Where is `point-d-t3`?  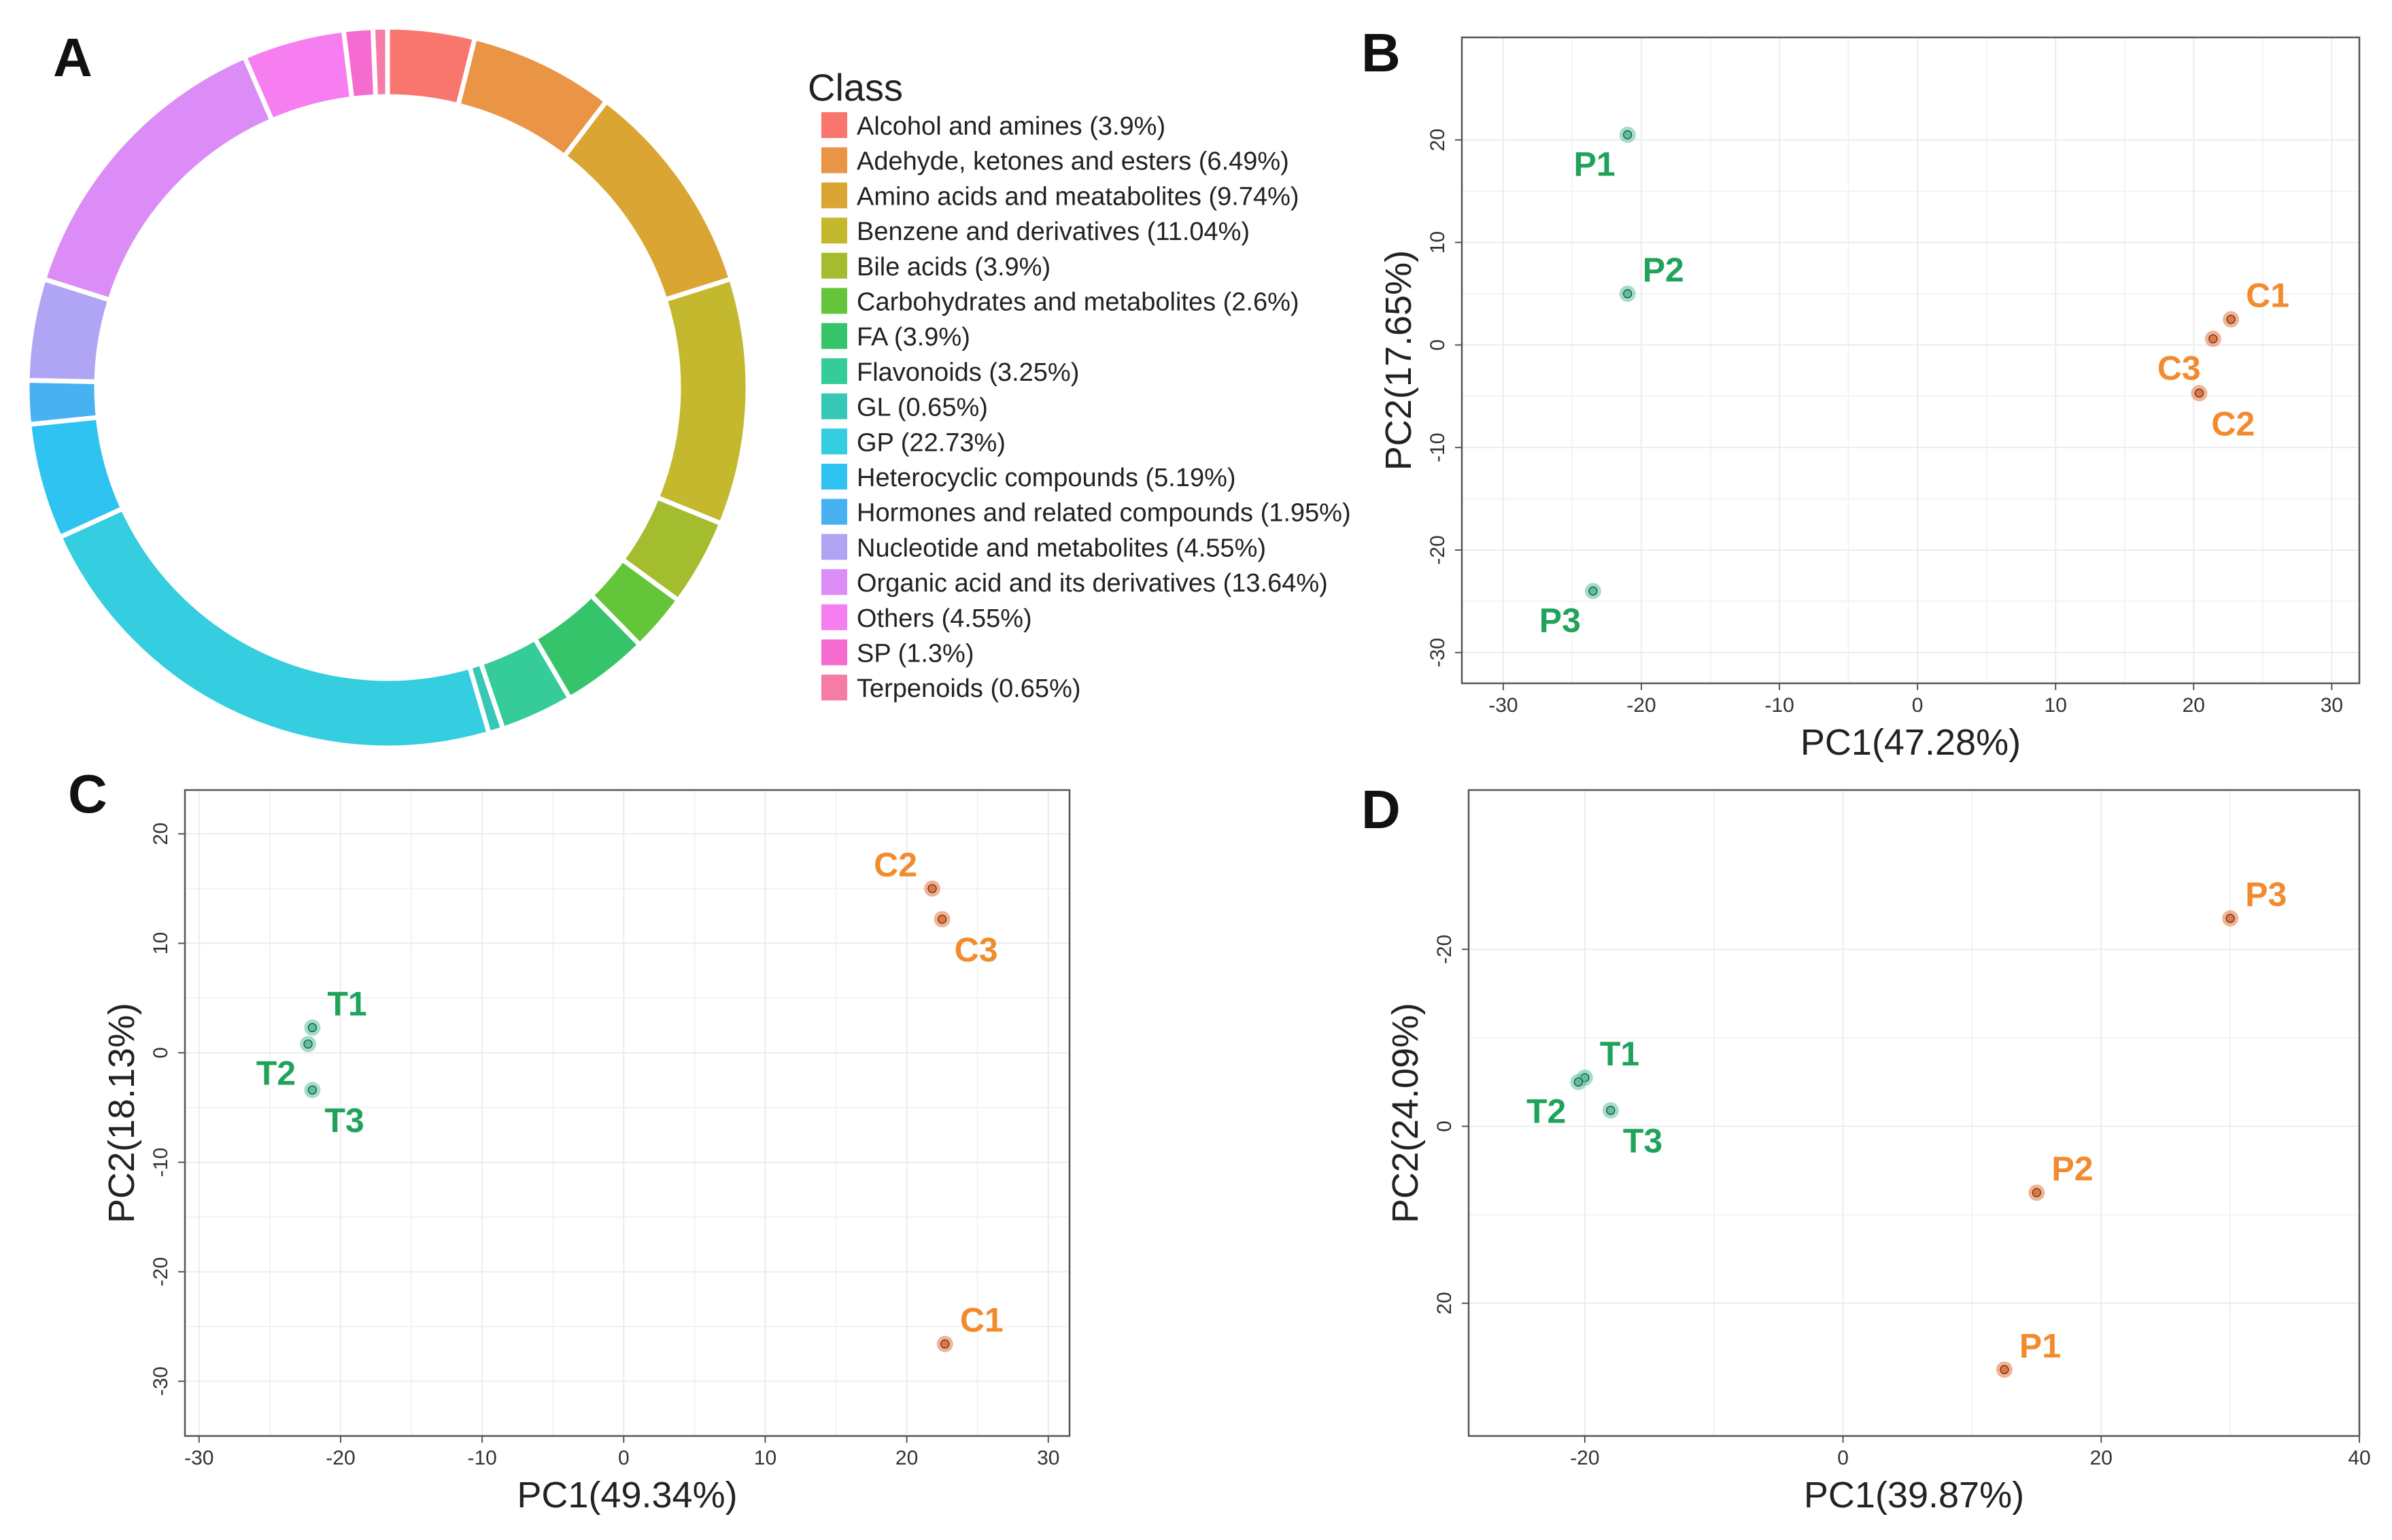 point-d-t3 is located at coordinates (1611, 1110).